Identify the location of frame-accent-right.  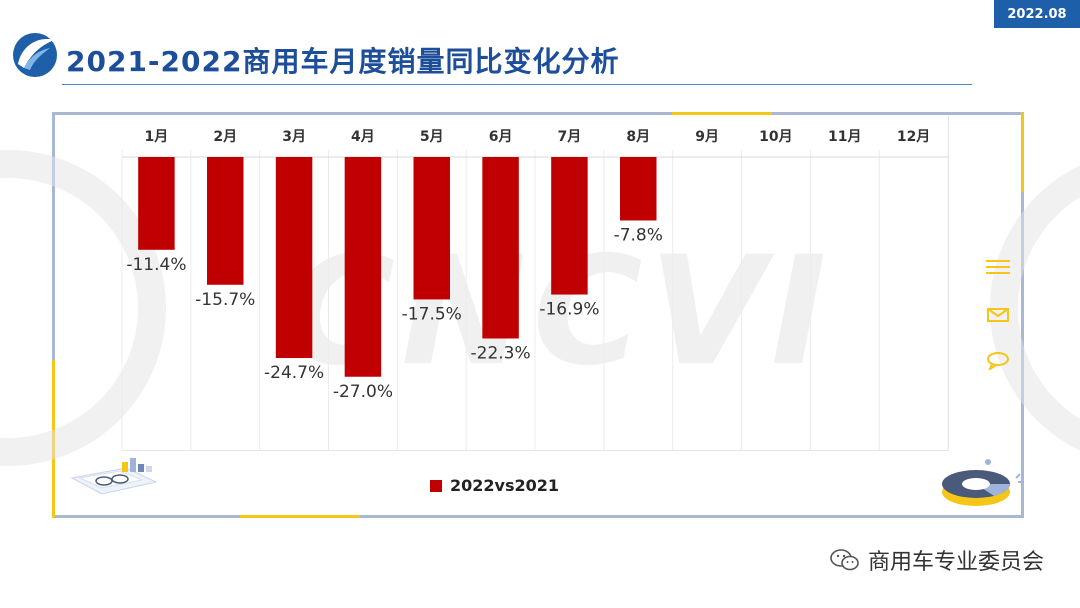
(1022, 152).